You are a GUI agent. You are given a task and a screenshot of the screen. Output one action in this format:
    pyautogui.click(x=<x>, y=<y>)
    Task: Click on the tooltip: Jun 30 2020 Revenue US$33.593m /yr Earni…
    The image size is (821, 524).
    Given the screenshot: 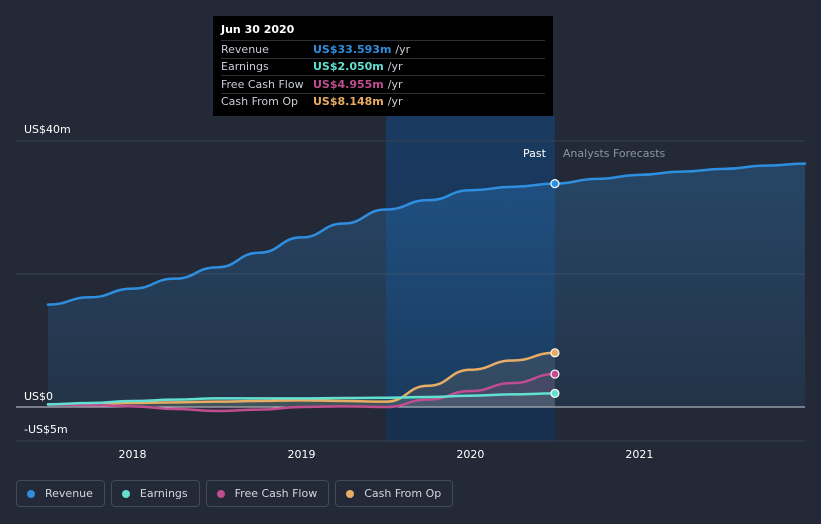 What is the action you would take?
    pyautogui.click(x=383, y=66)
    